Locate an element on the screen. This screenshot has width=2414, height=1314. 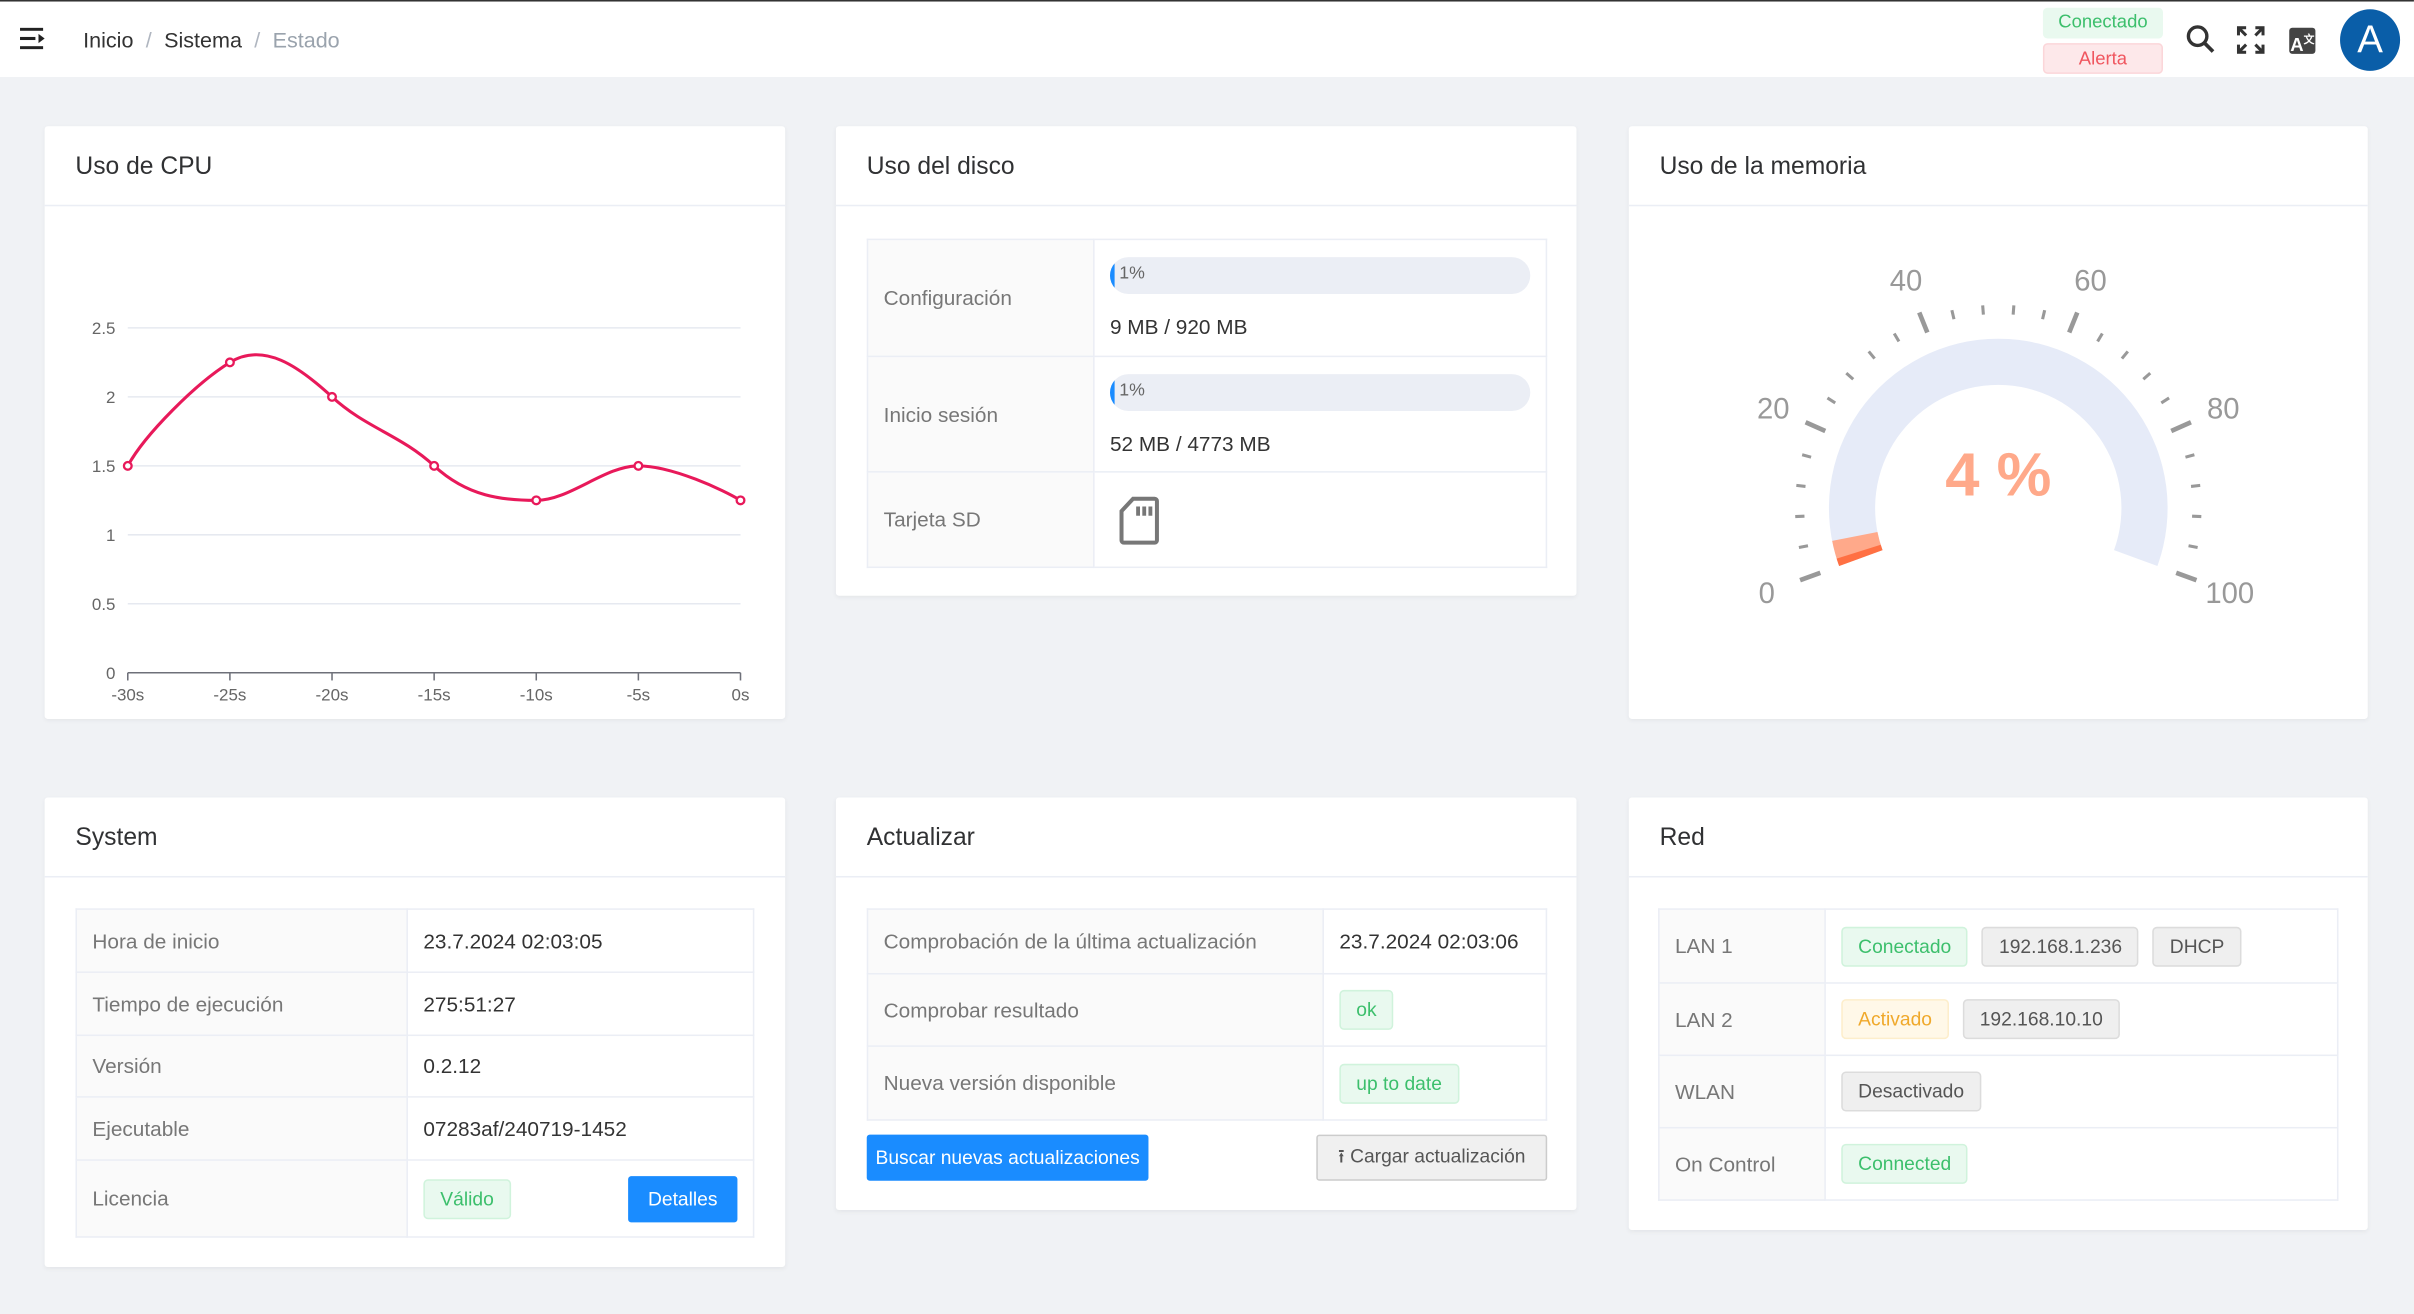
menu-icon is located at coordinates (33, 38).